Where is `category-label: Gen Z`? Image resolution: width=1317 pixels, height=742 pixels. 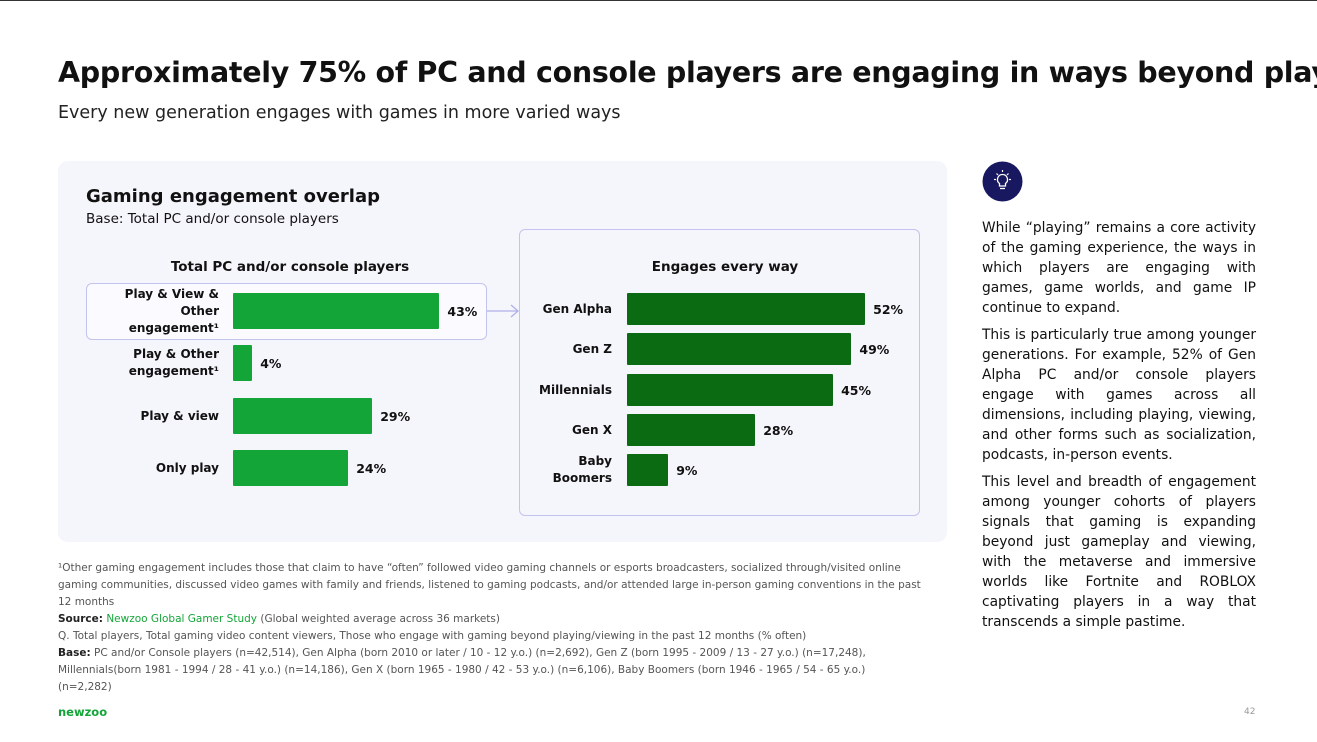 category-label: Gen Z is located at coordinates (592, 348).